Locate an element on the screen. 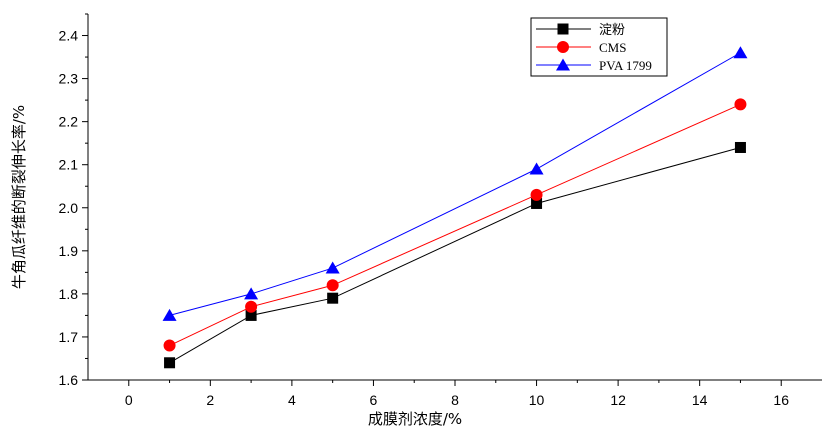 This screenshot has height=428, width=826. x-tick-label: 6 is located at coordinates (374, 400).